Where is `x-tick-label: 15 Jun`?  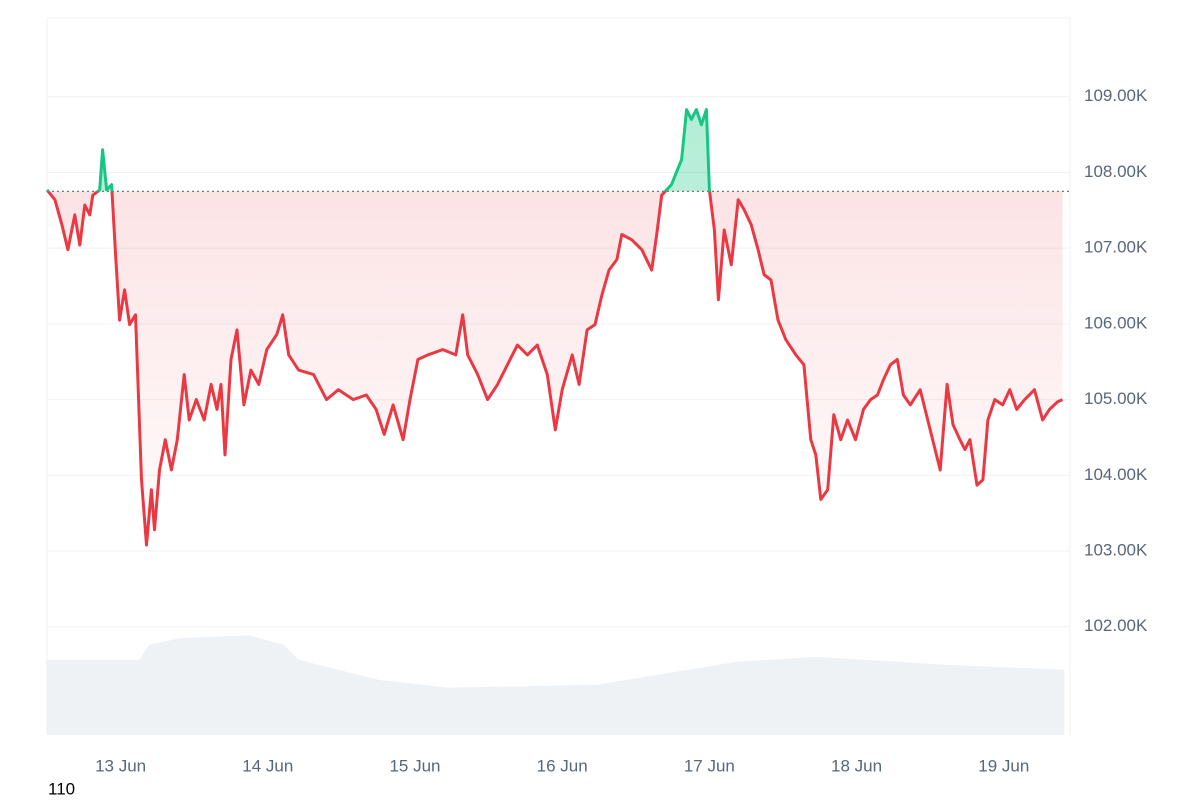 x-tick-label: 15 Jun is located at coordinates (414, 765).